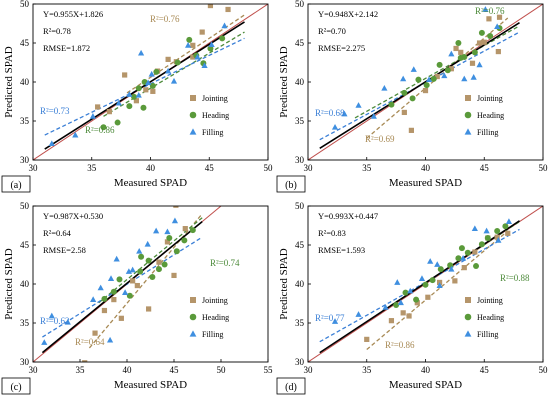  What do you see at coordinates (330, 318) in the screenshot?
I see `r2-label-filling: R²=0.77` at bounding box center [330, 318].